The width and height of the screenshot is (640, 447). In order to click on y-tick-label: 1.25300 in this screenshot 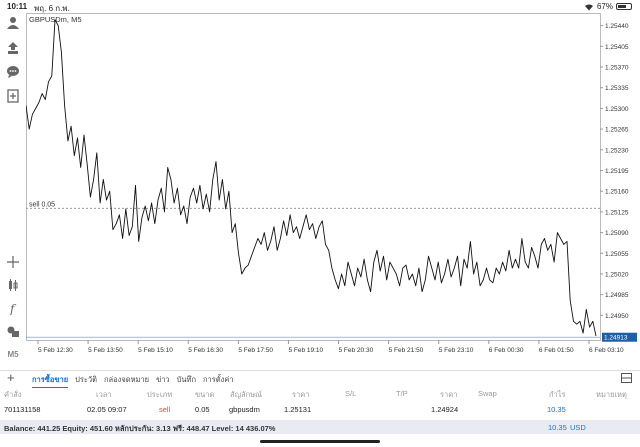, I will do `click(617, 109)`.